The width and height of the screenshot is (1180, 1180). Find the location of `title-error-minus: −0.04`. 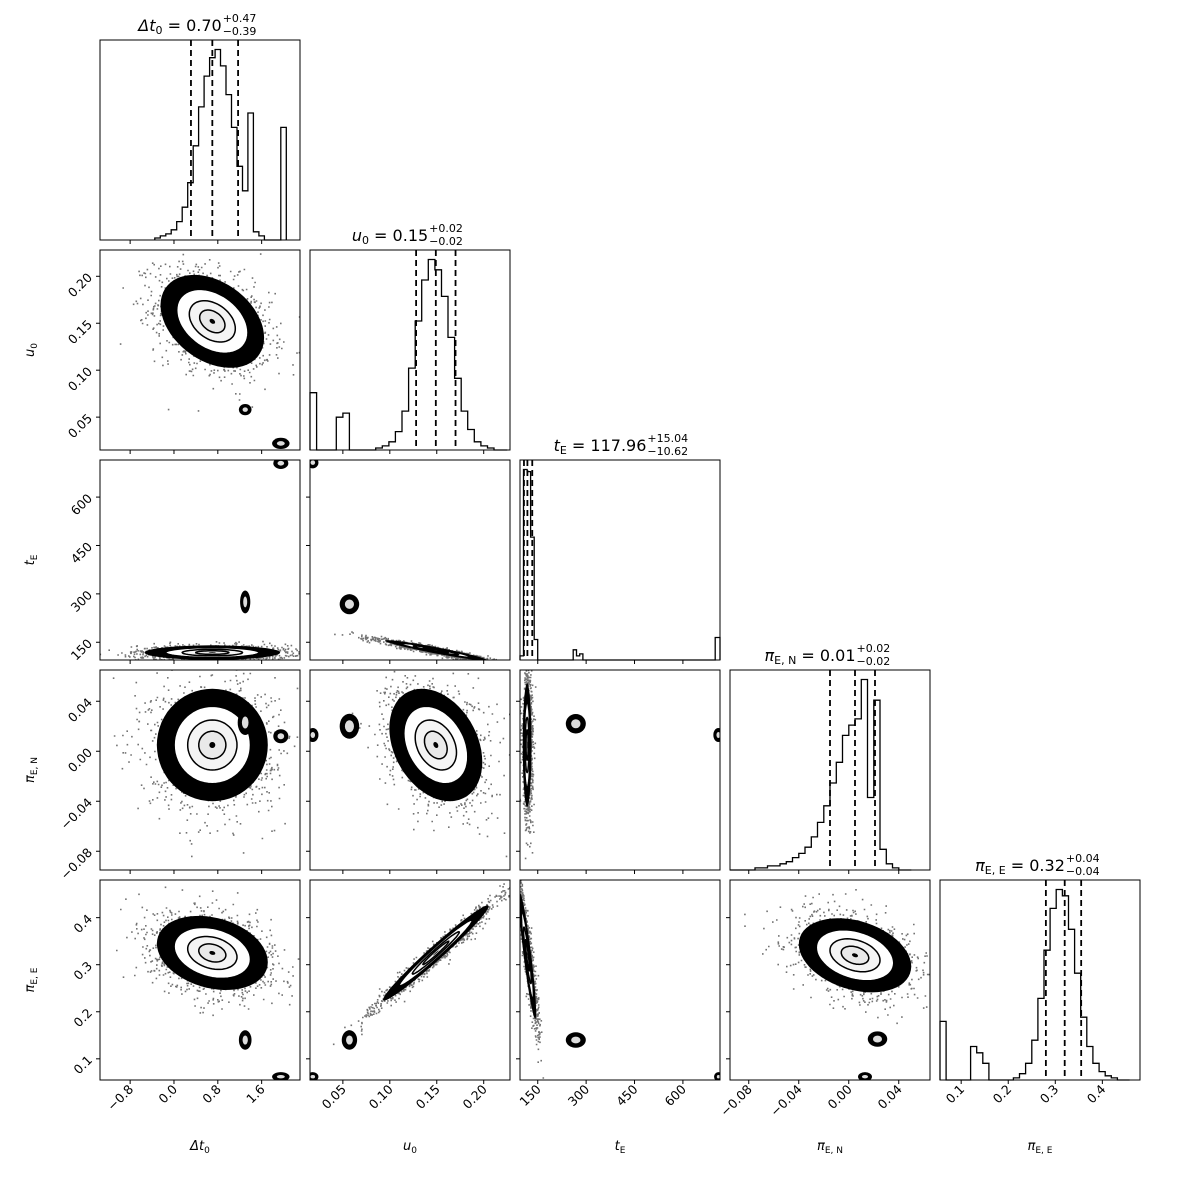

title-error-minus: −0.04 is located at coordinates (1083, 871).